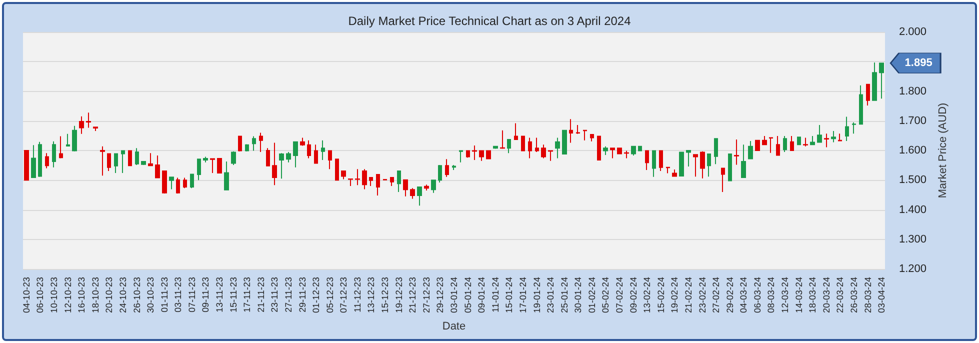 Image resolution: width=979 pixels, height=343 pixels. What do you see at coordinates (467, 295) in the screenshot?
I see `x-tick-label: 05-01-24` at bounding box center [467, 295].